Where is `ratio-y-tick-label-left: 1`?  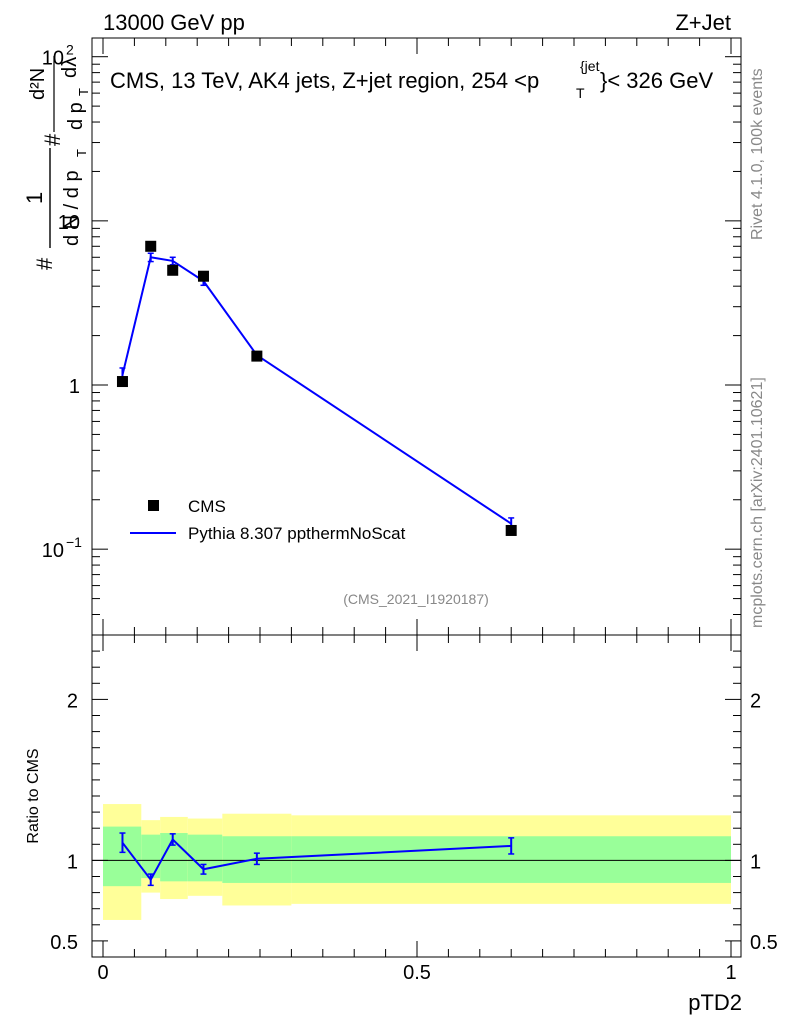 ratio-y-tick-label-left: 1 is located at coordinates (72, 862).